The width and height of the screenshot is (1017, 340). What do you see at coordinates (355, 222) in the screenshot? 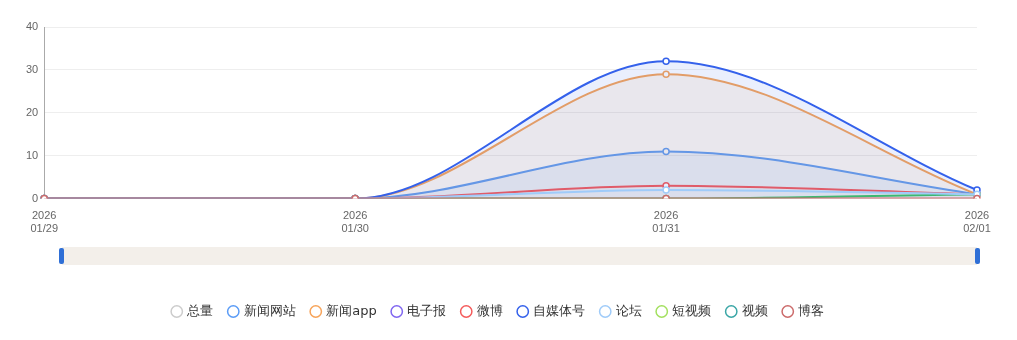
I see `x-tick-label: 2026 01/30` at bounding box center [355, 222].